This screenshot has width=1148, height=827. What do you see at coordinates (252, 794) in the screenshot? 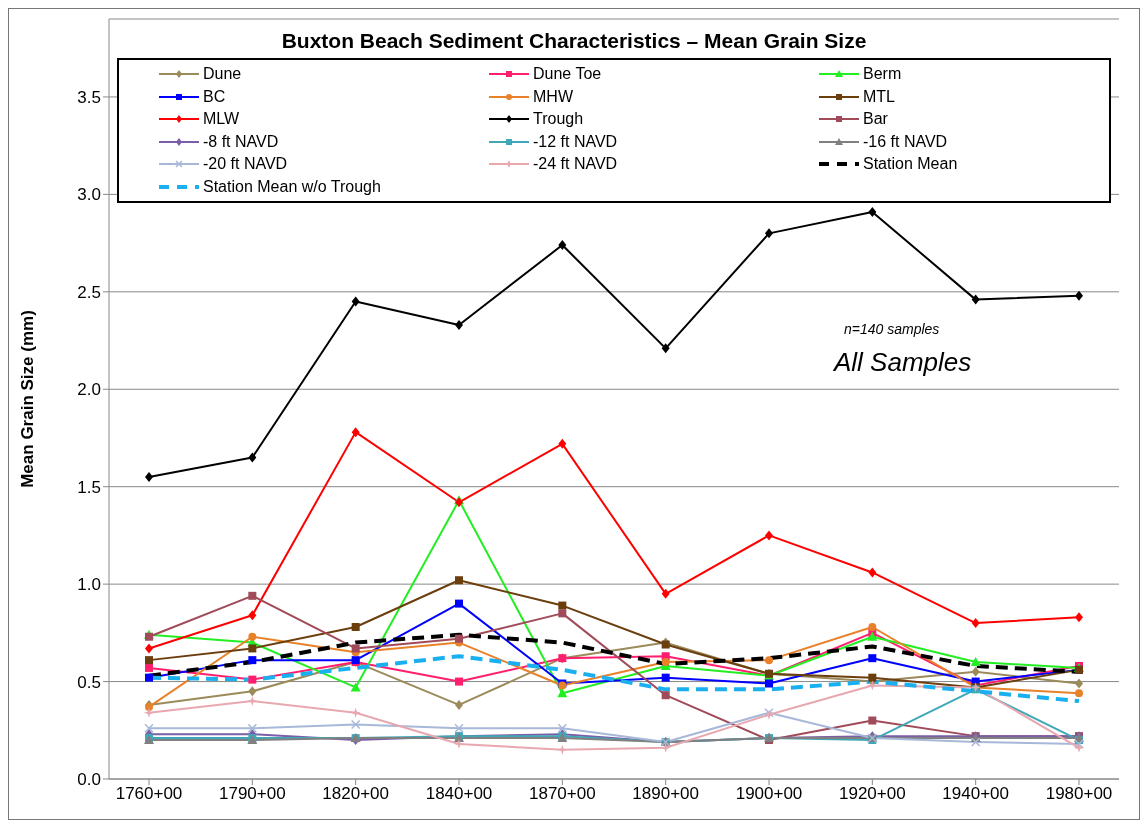
I see `x-tick-label: 1790+00` at bounding box center [252, 794].